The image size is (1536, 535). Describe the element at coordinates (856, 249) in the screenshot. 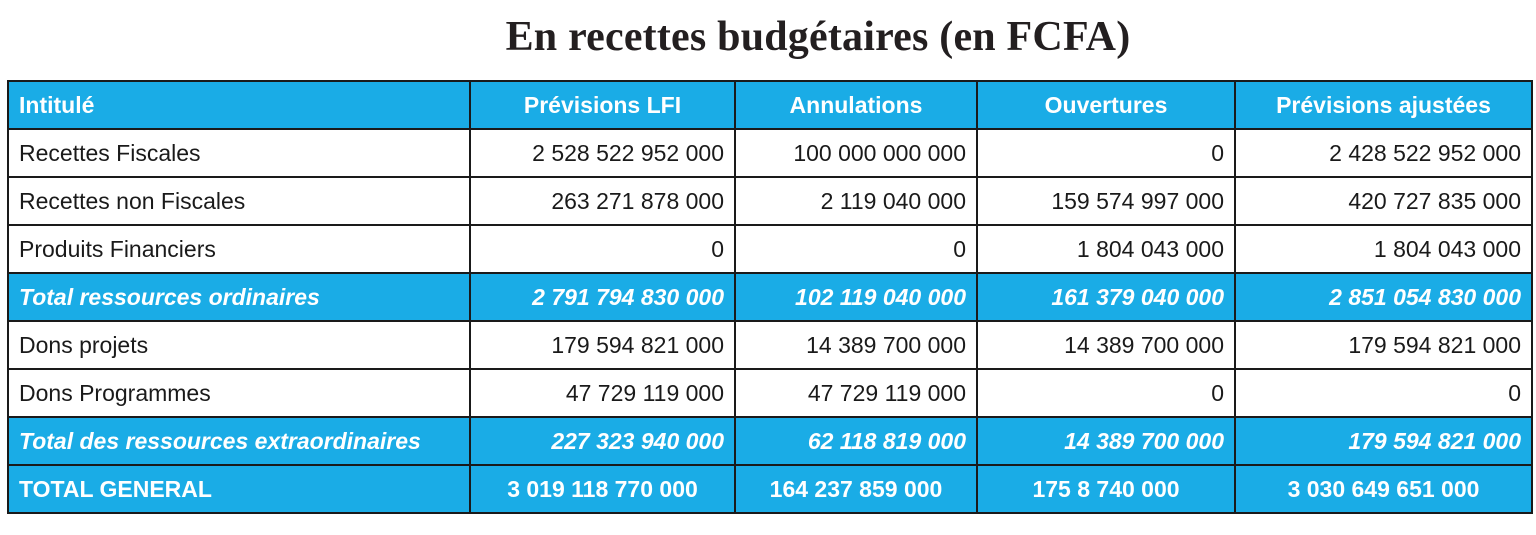

I see `cell-annulations: 0` at that location.